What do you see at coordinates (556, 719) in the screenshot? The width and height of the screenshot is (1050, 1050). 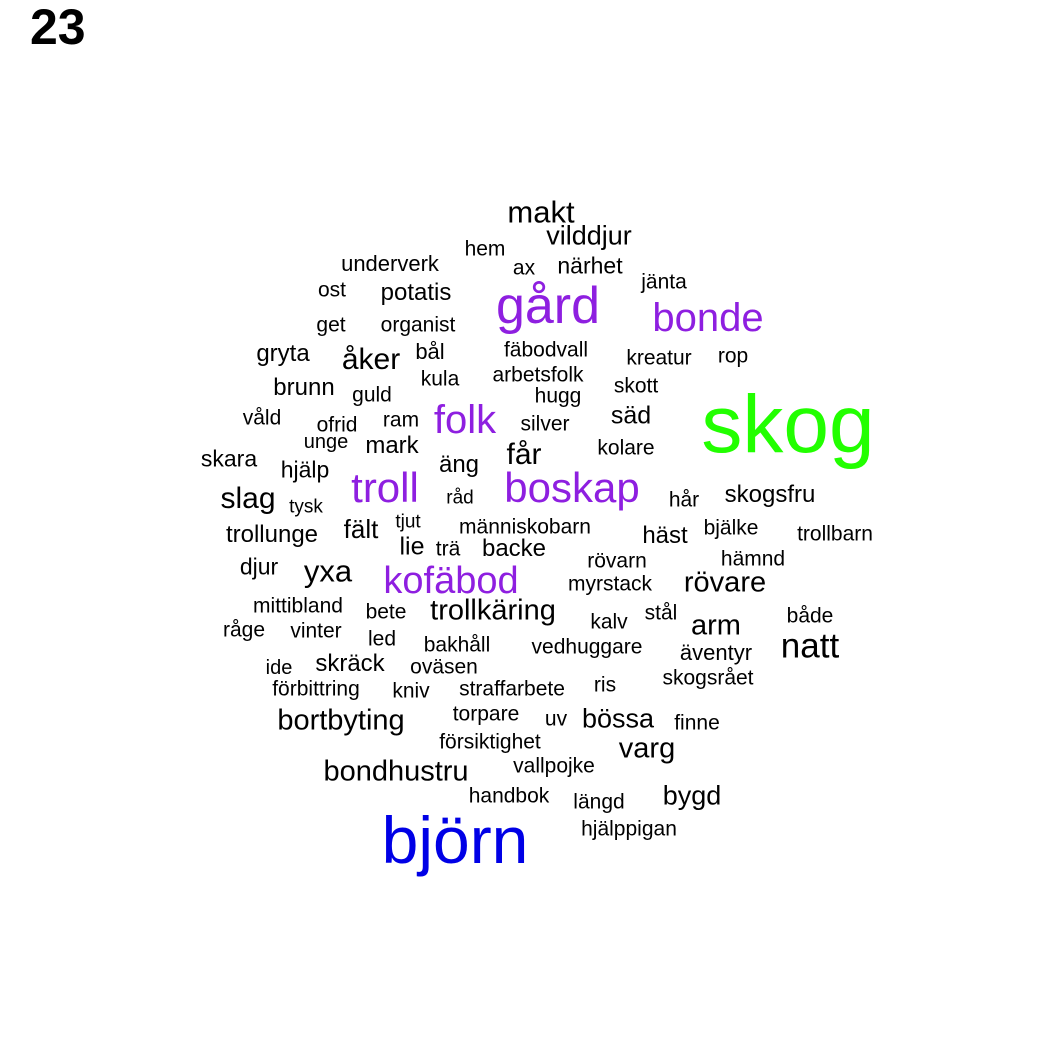 I see `cloud-word-uv: uv` at bounding box center [556, 719].